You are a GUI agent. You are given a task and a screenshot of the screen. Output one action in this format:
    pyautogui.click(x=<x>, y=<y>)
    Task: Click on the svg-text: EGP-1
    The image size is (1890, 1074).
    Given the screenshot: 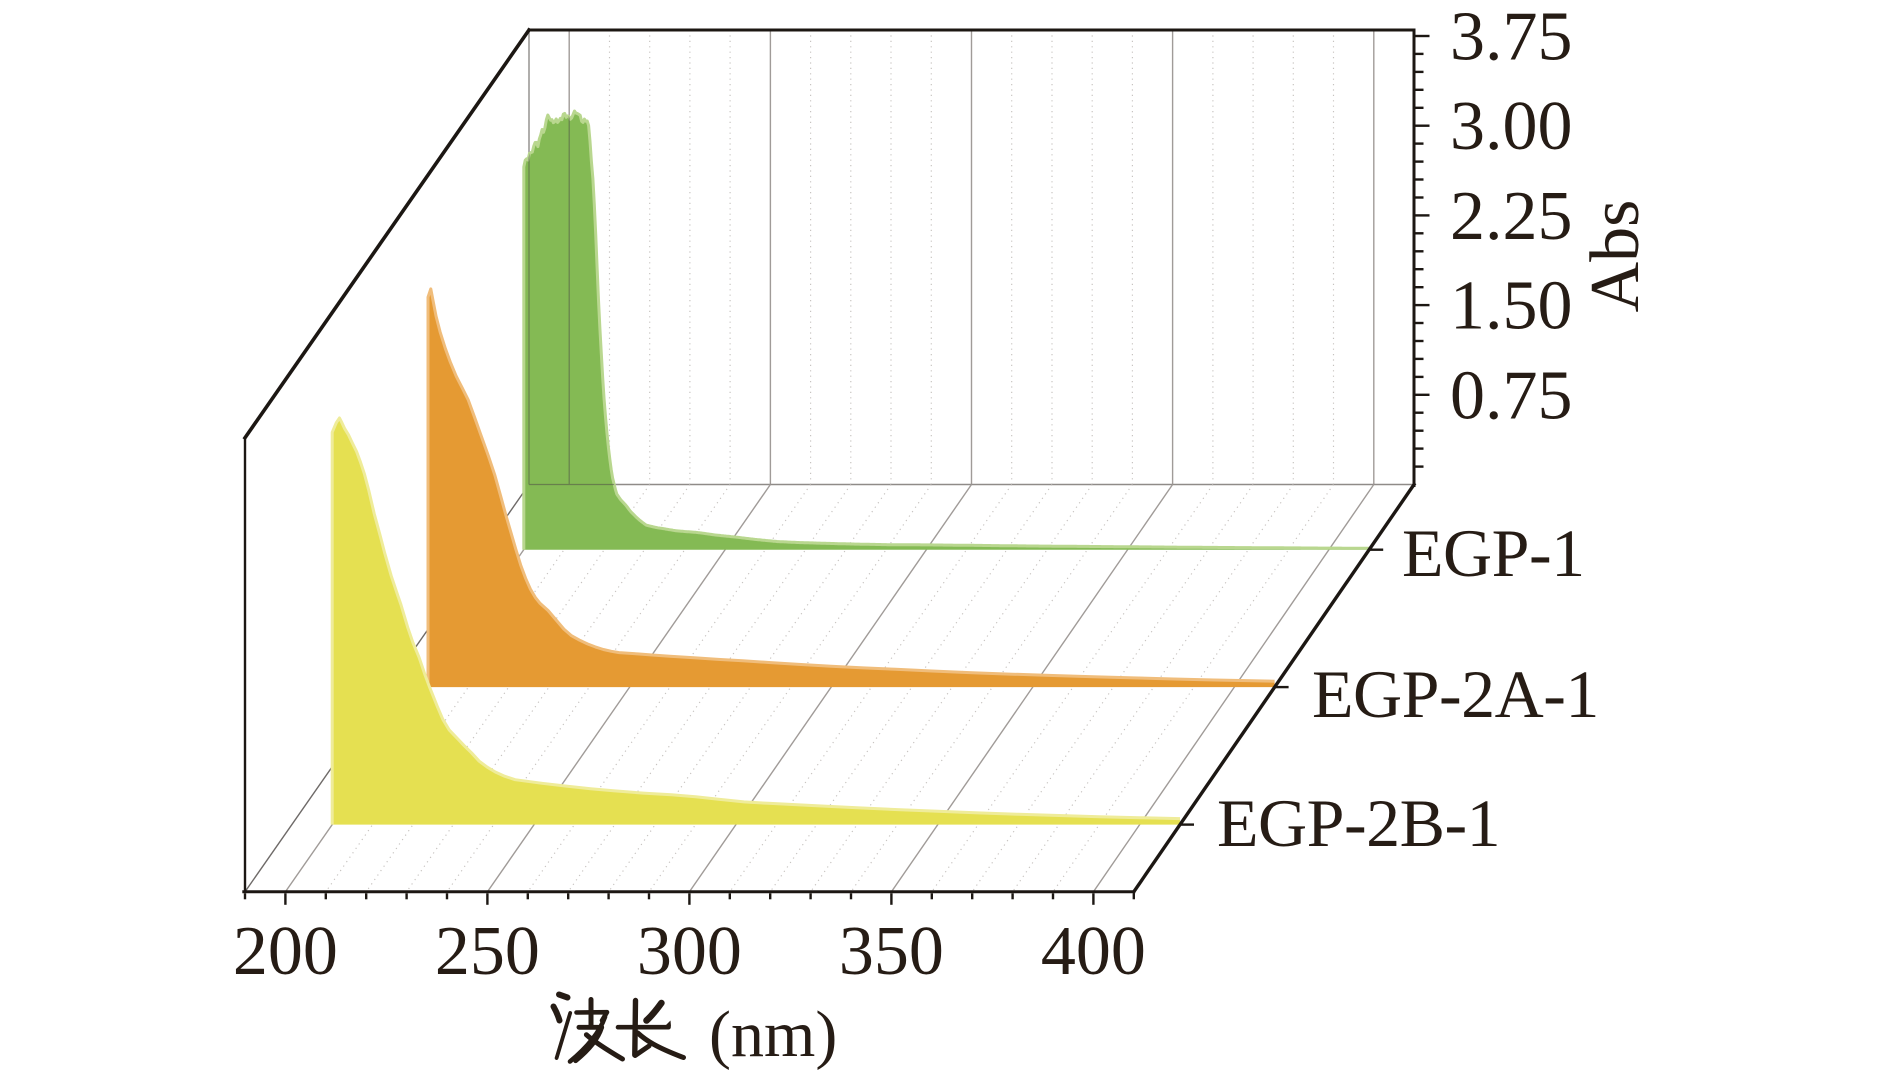 What is the action you would take?
    pyautogui.click(x=1493, y=553)
    